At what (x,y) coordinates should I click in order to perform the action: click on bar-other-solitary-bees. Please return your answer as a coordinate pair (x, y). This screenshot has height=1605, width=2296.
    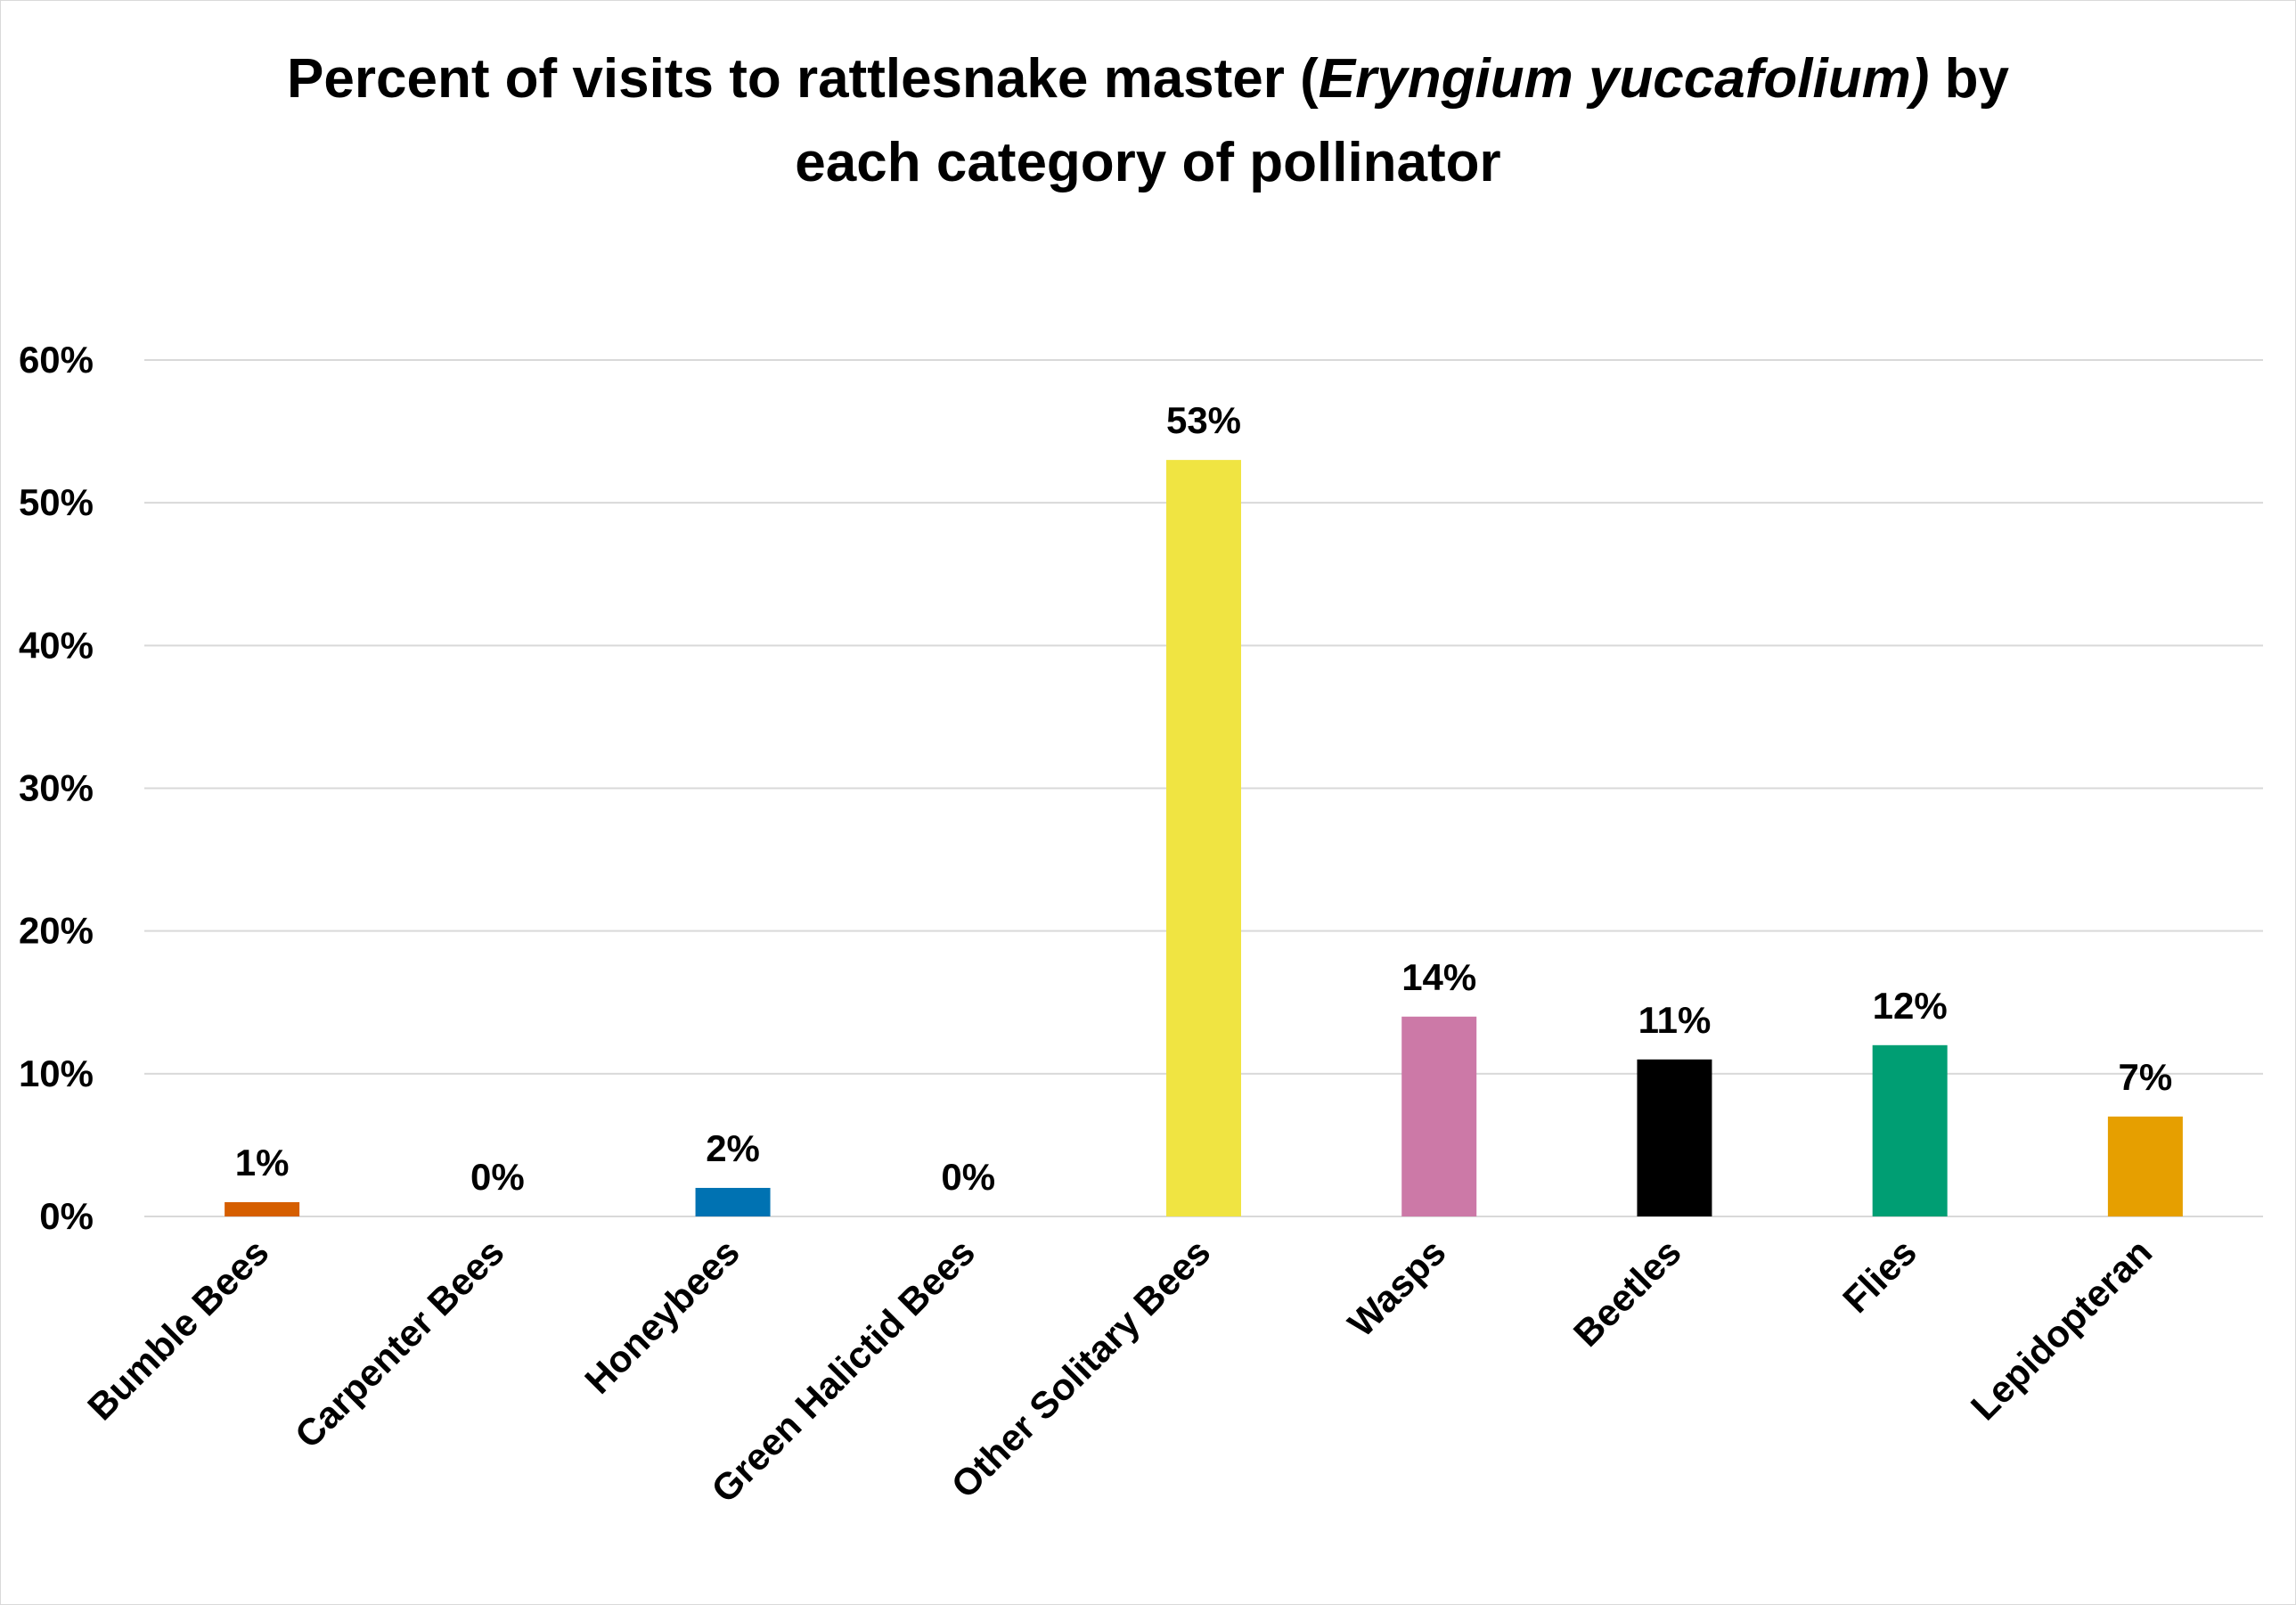
    Looking at the image, I should click on (1203, 838).